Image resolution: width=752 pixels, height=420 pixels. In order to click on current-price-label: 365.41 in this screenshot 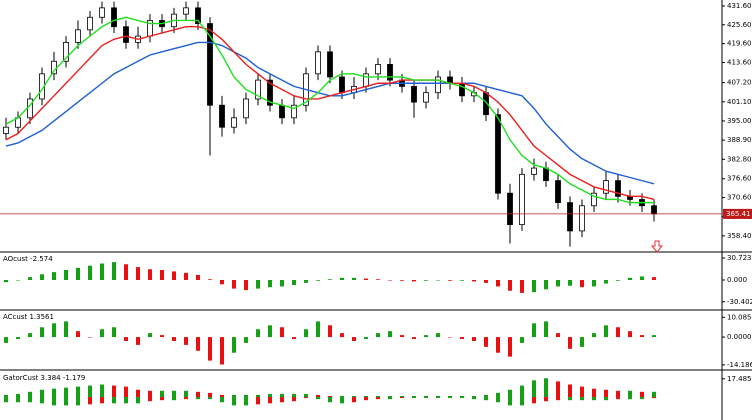, I will do `click(738, 214)`.